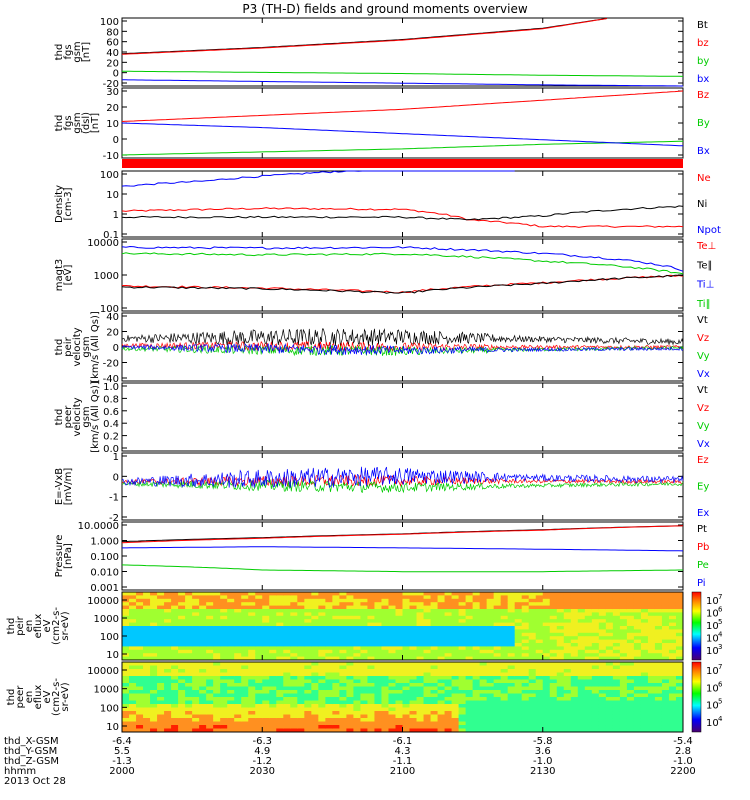 This screenshot has height=800, width=750. Describe the element at coordinates (402, 213) in the screenshot. I see `series-Ni` at that location.